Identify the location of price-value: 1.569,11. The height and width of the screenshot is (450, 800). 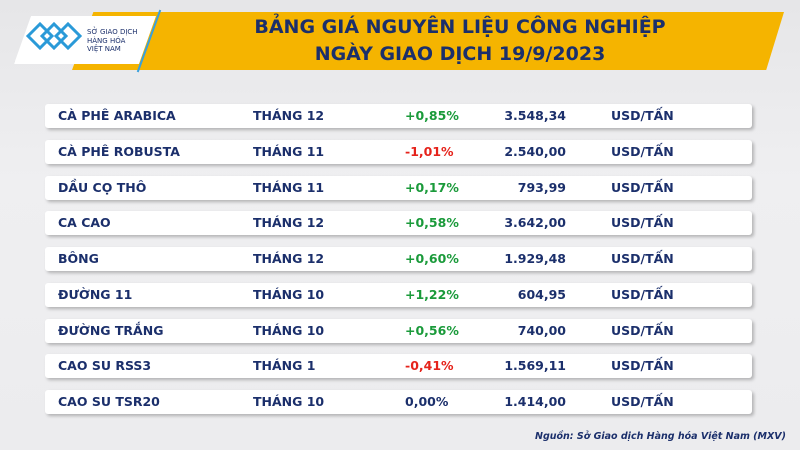
(535, 366).